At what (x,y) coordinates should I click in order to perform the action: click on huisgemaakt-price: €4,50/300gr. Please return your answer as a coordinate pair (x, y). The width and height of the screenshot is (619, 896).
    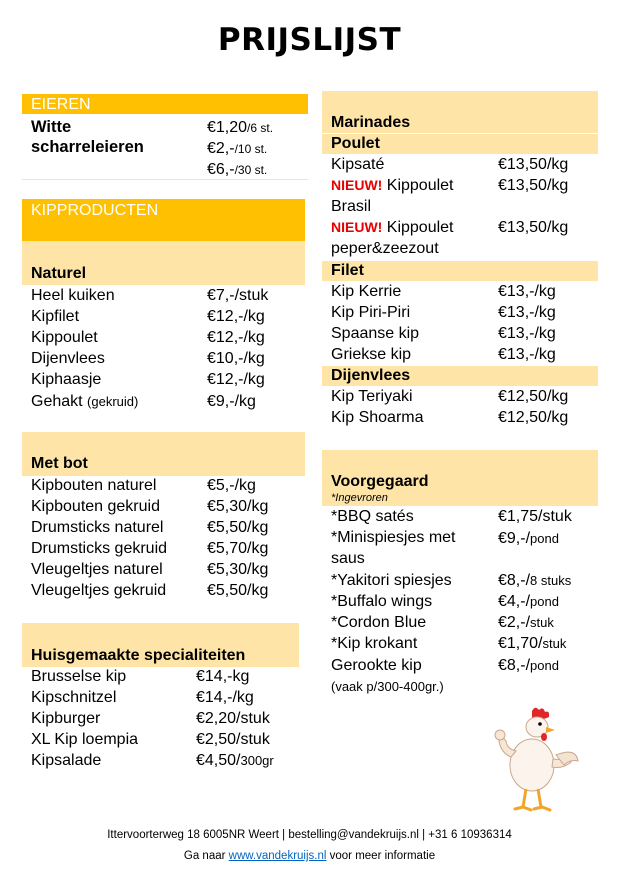
    Looking at the image, I should click on (235, 760).